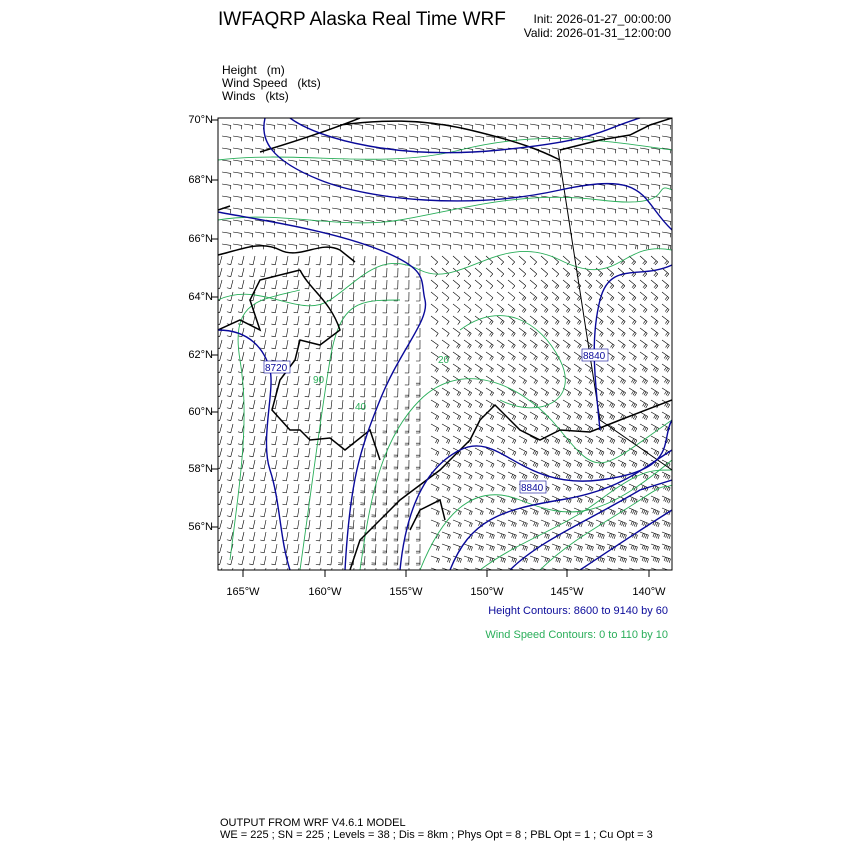 The width and height of the screenshot is (850, 850). Describe the element at coordinates (200, 412) in the screenshot. I see `lat-label: 60°N` at that location.